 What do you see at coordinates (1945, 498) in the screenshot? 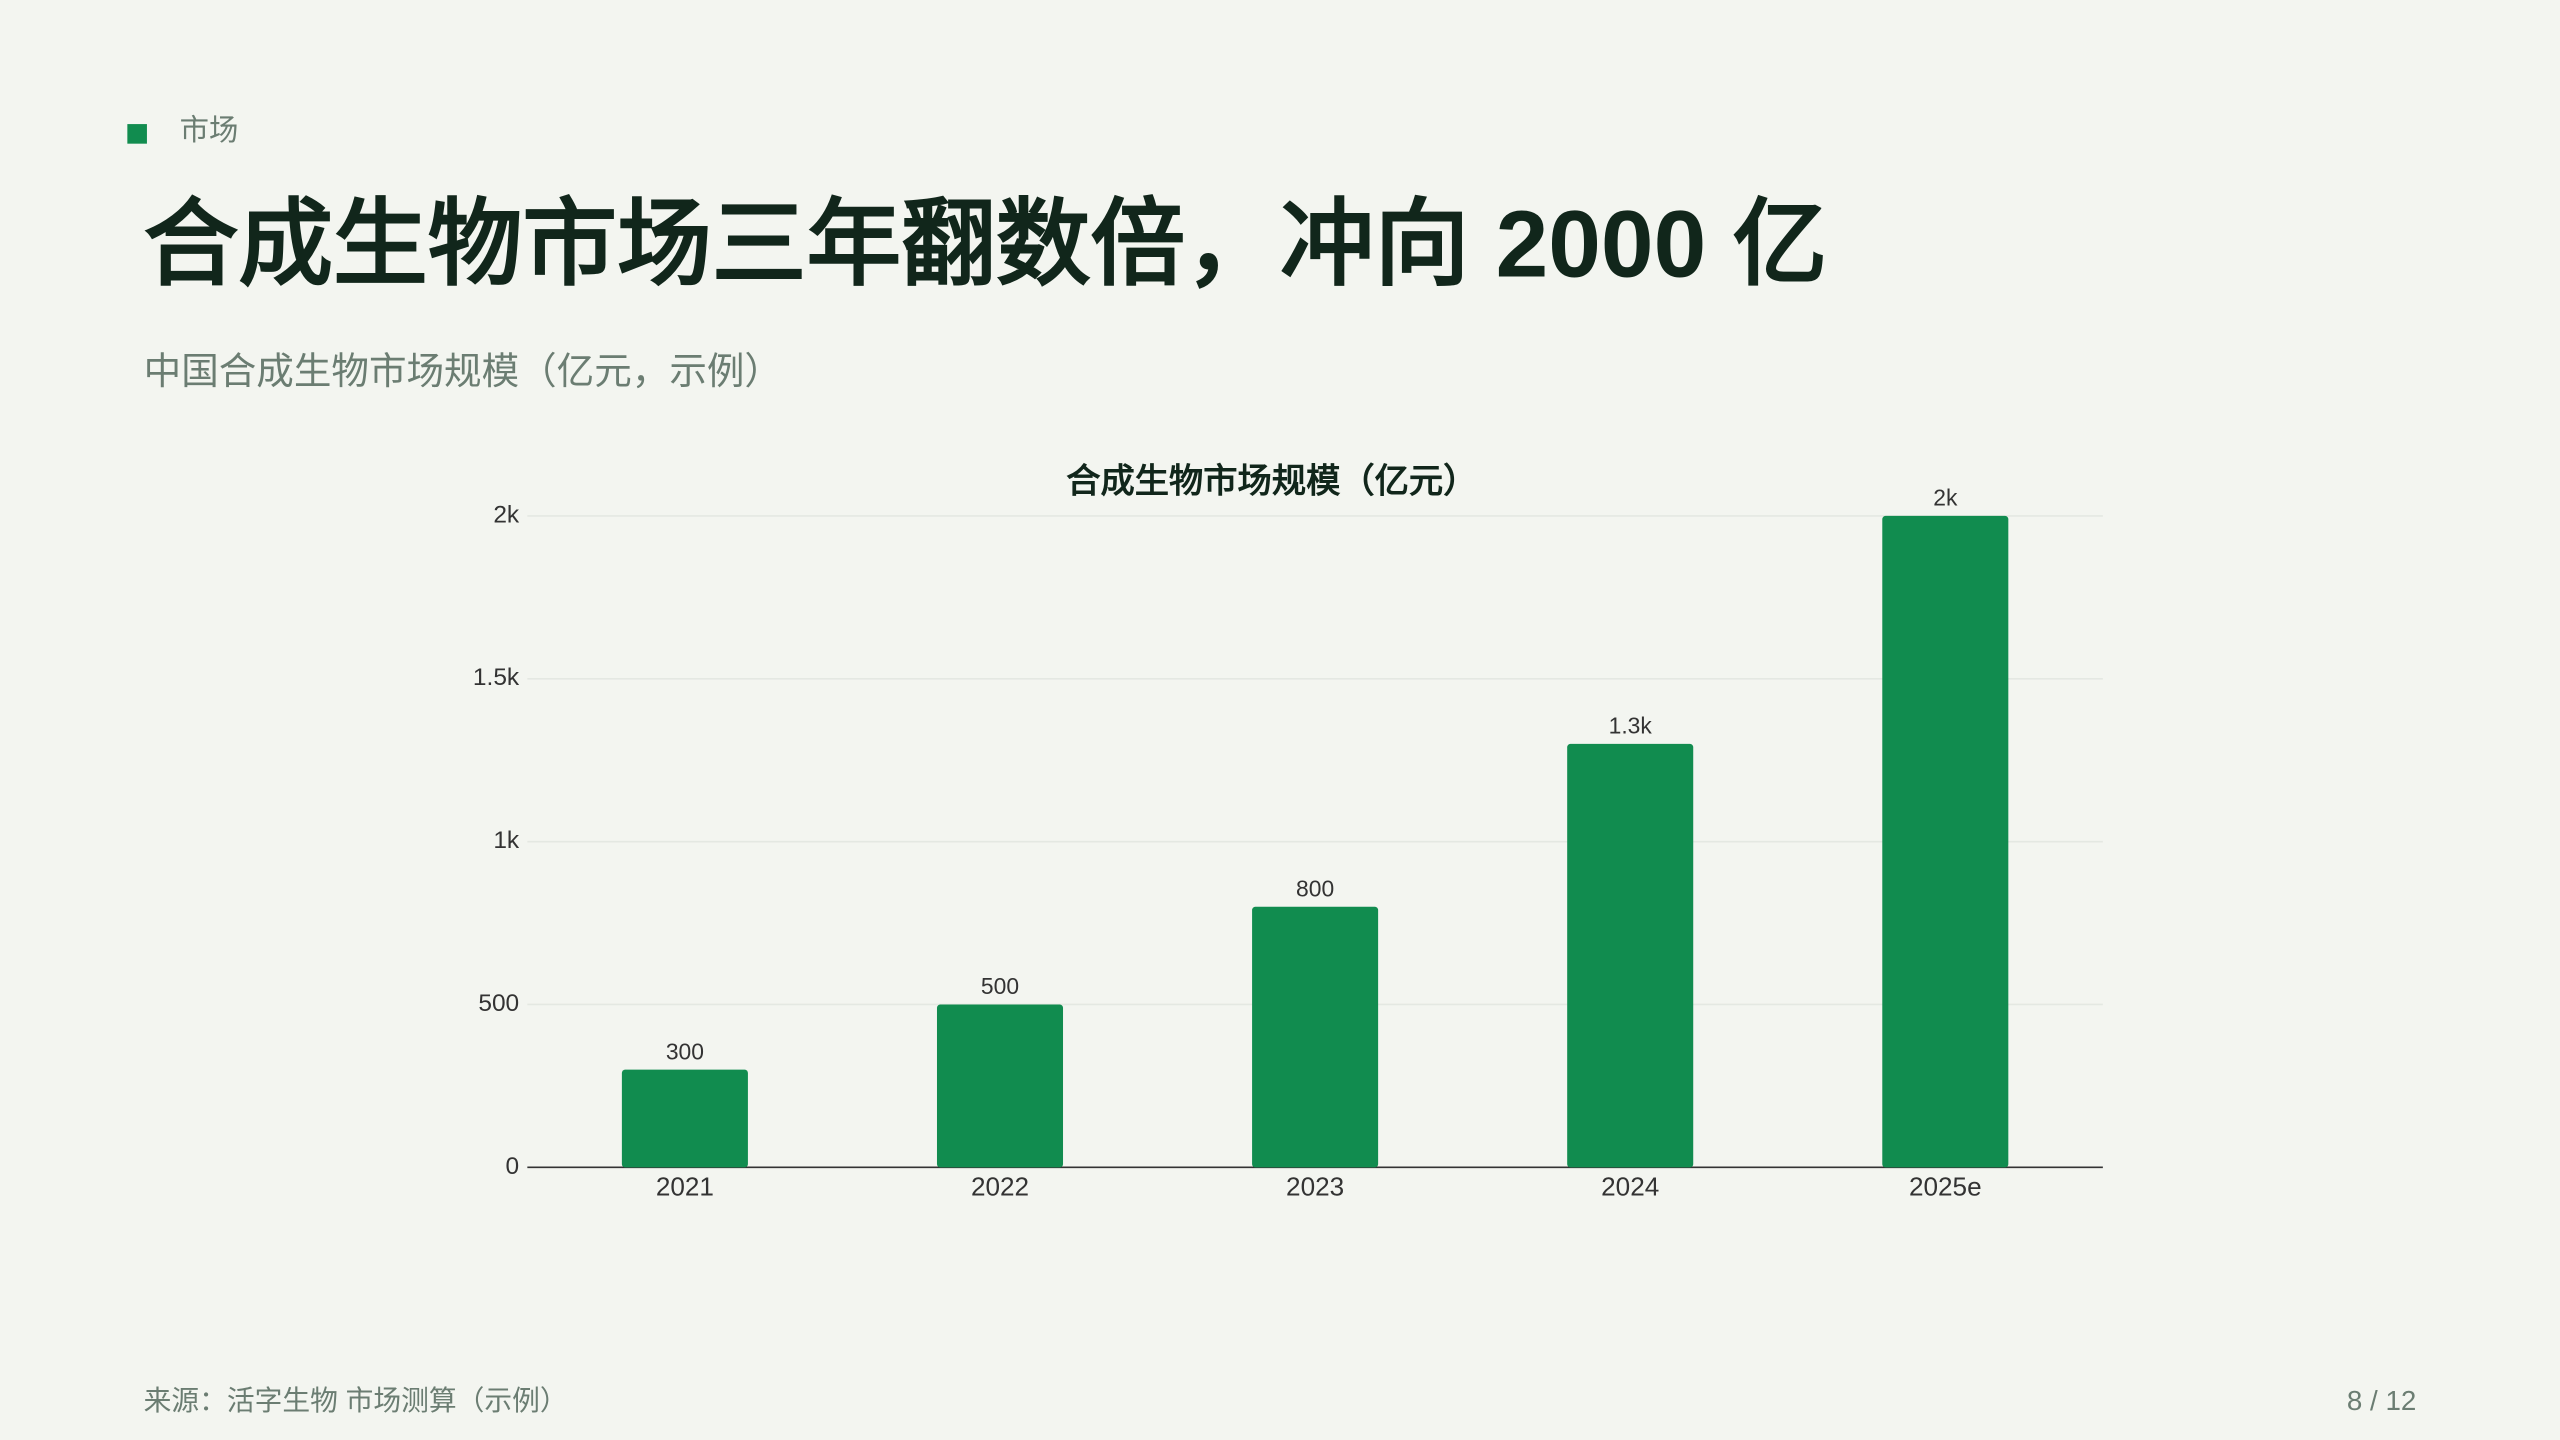
I see `value-label: 2k` at bounding box center [1945, 498].